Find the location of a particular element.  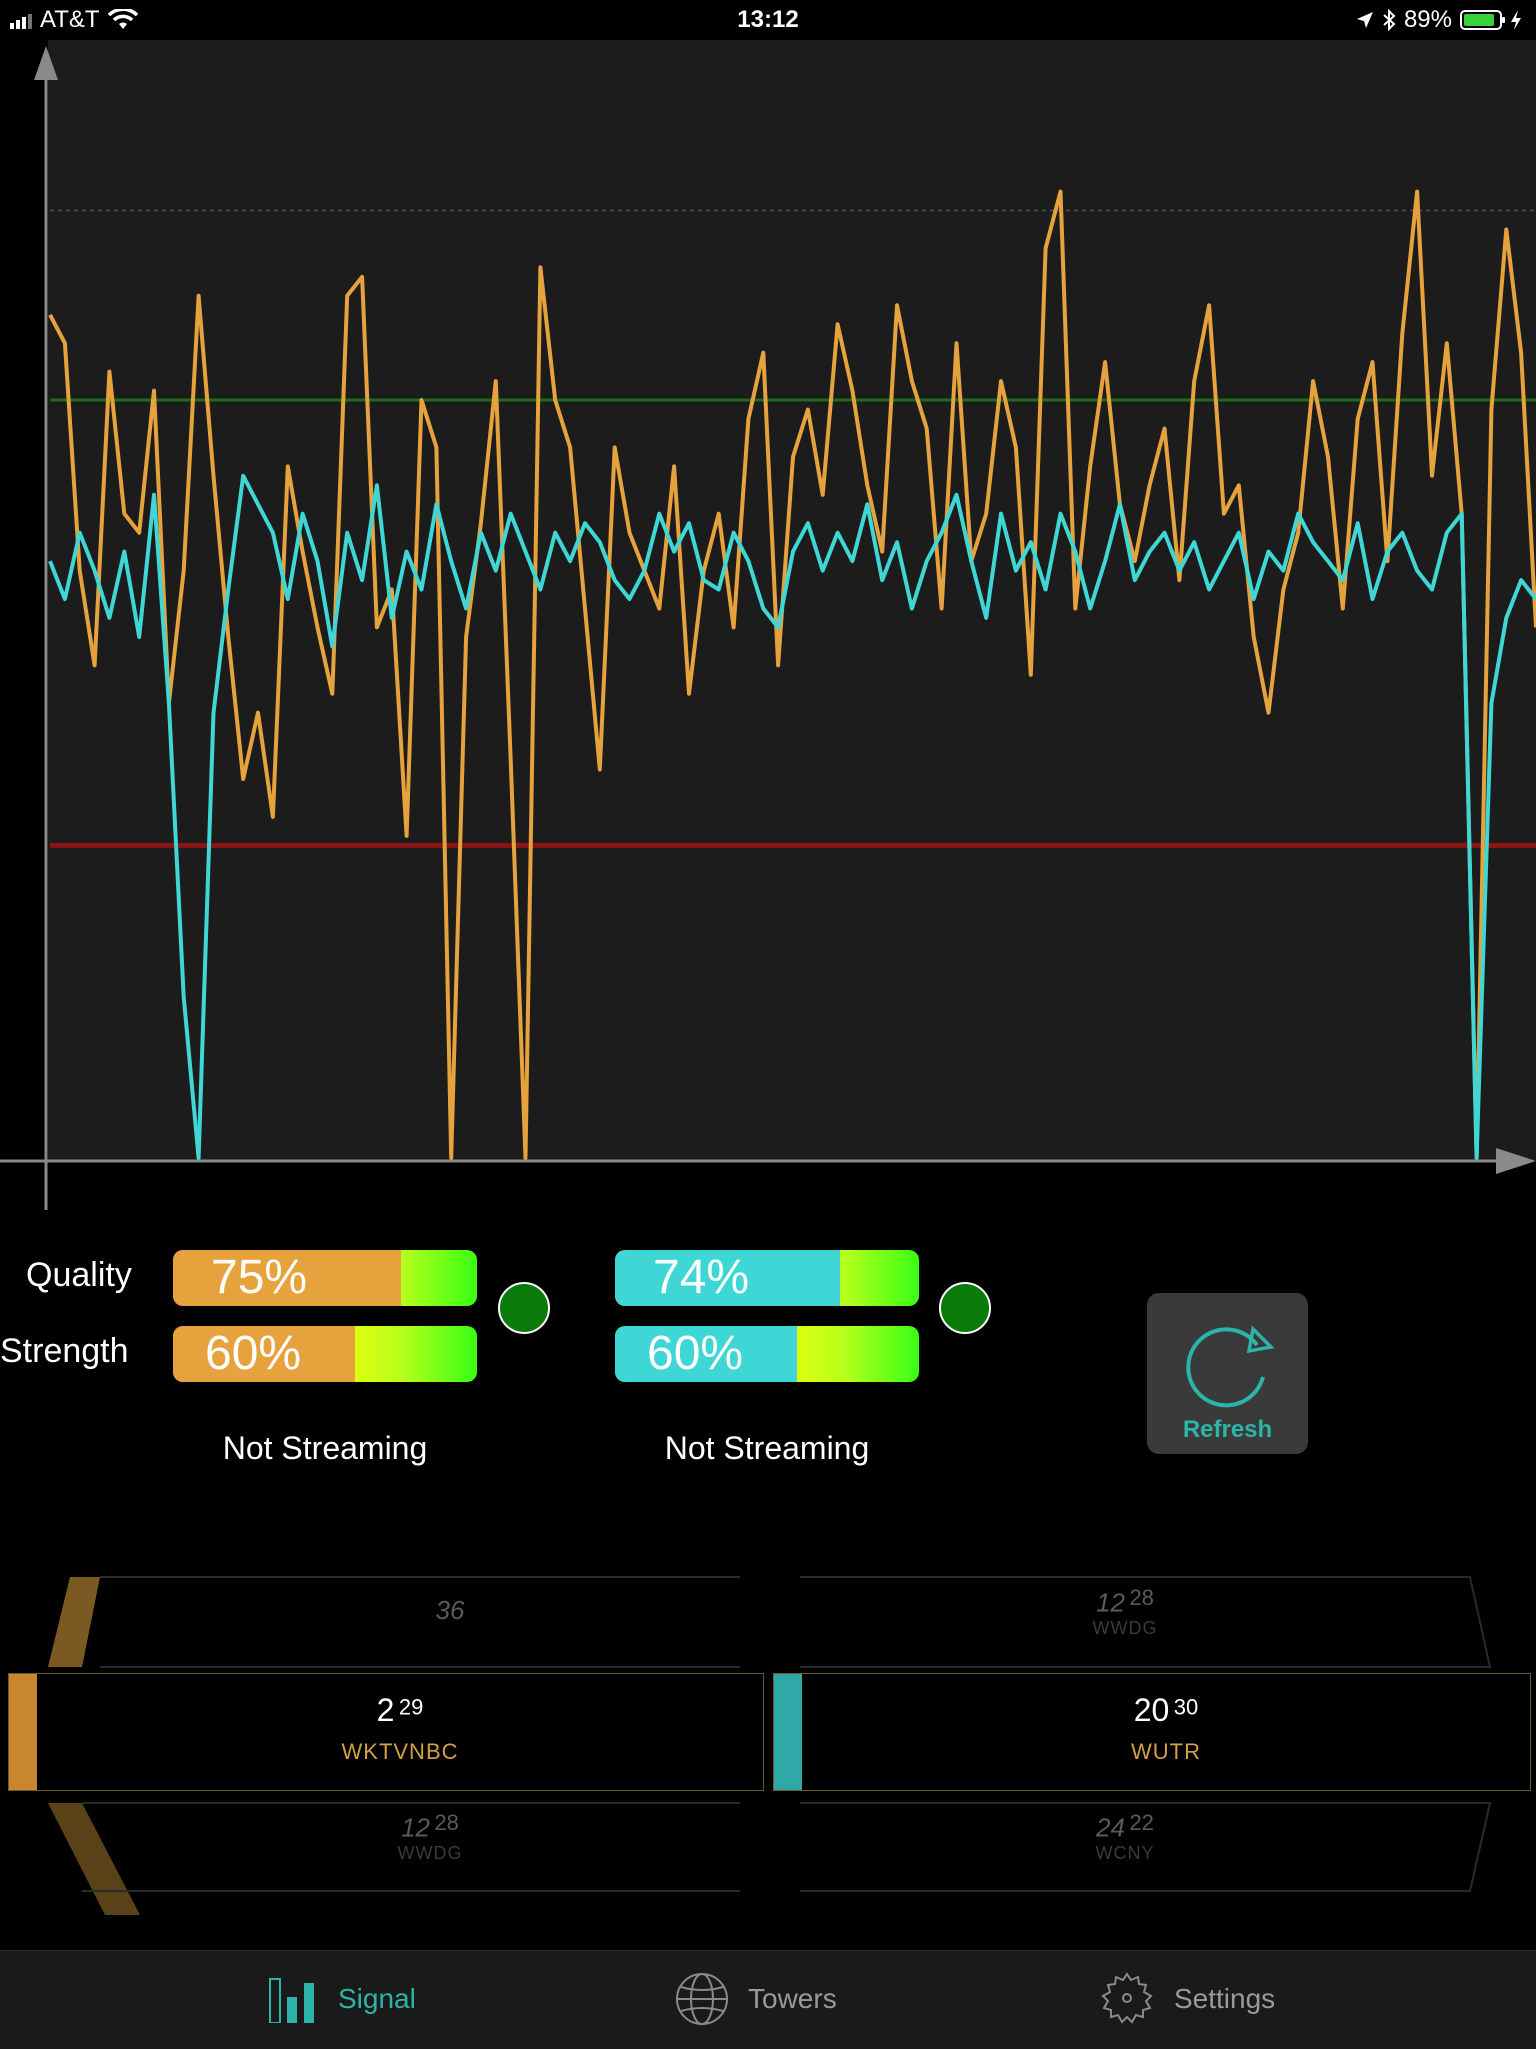

left-picker-wheel-decor is located at coordinates (394, 1745).